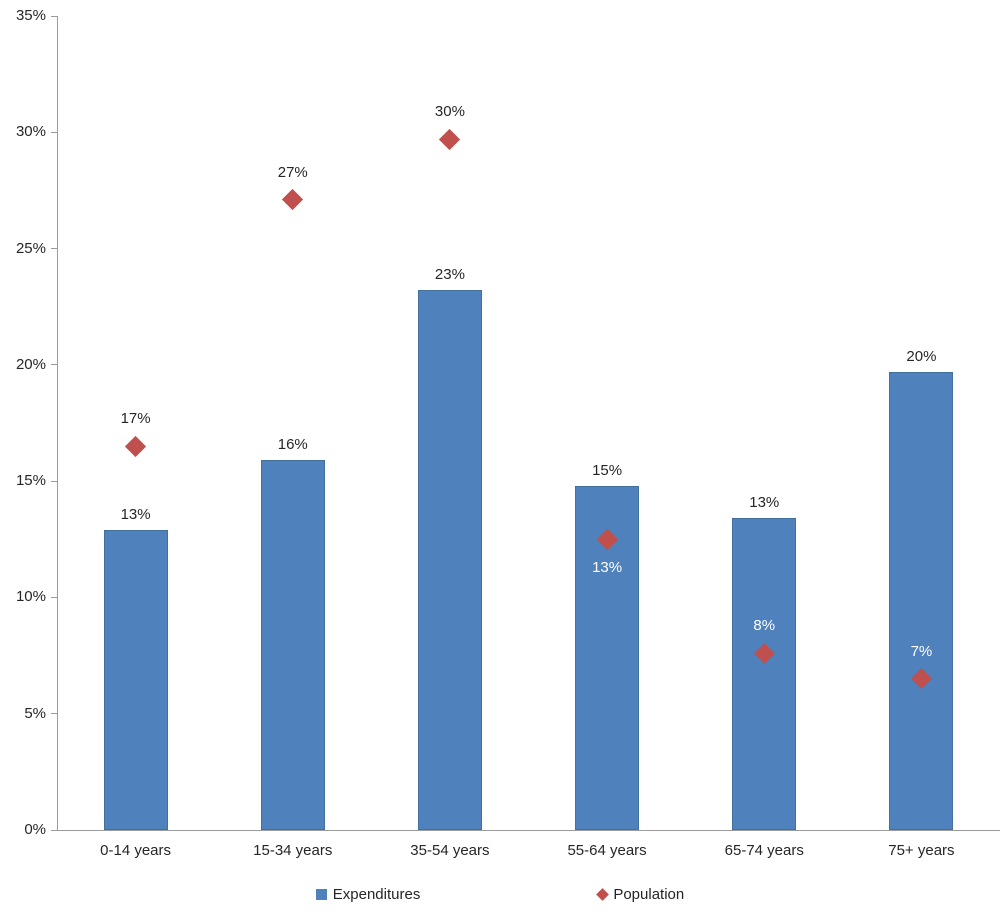  Describe the element at coordinates (921, 356) in the screenshot. I see `expenditures-data-label: 20%` at that location.